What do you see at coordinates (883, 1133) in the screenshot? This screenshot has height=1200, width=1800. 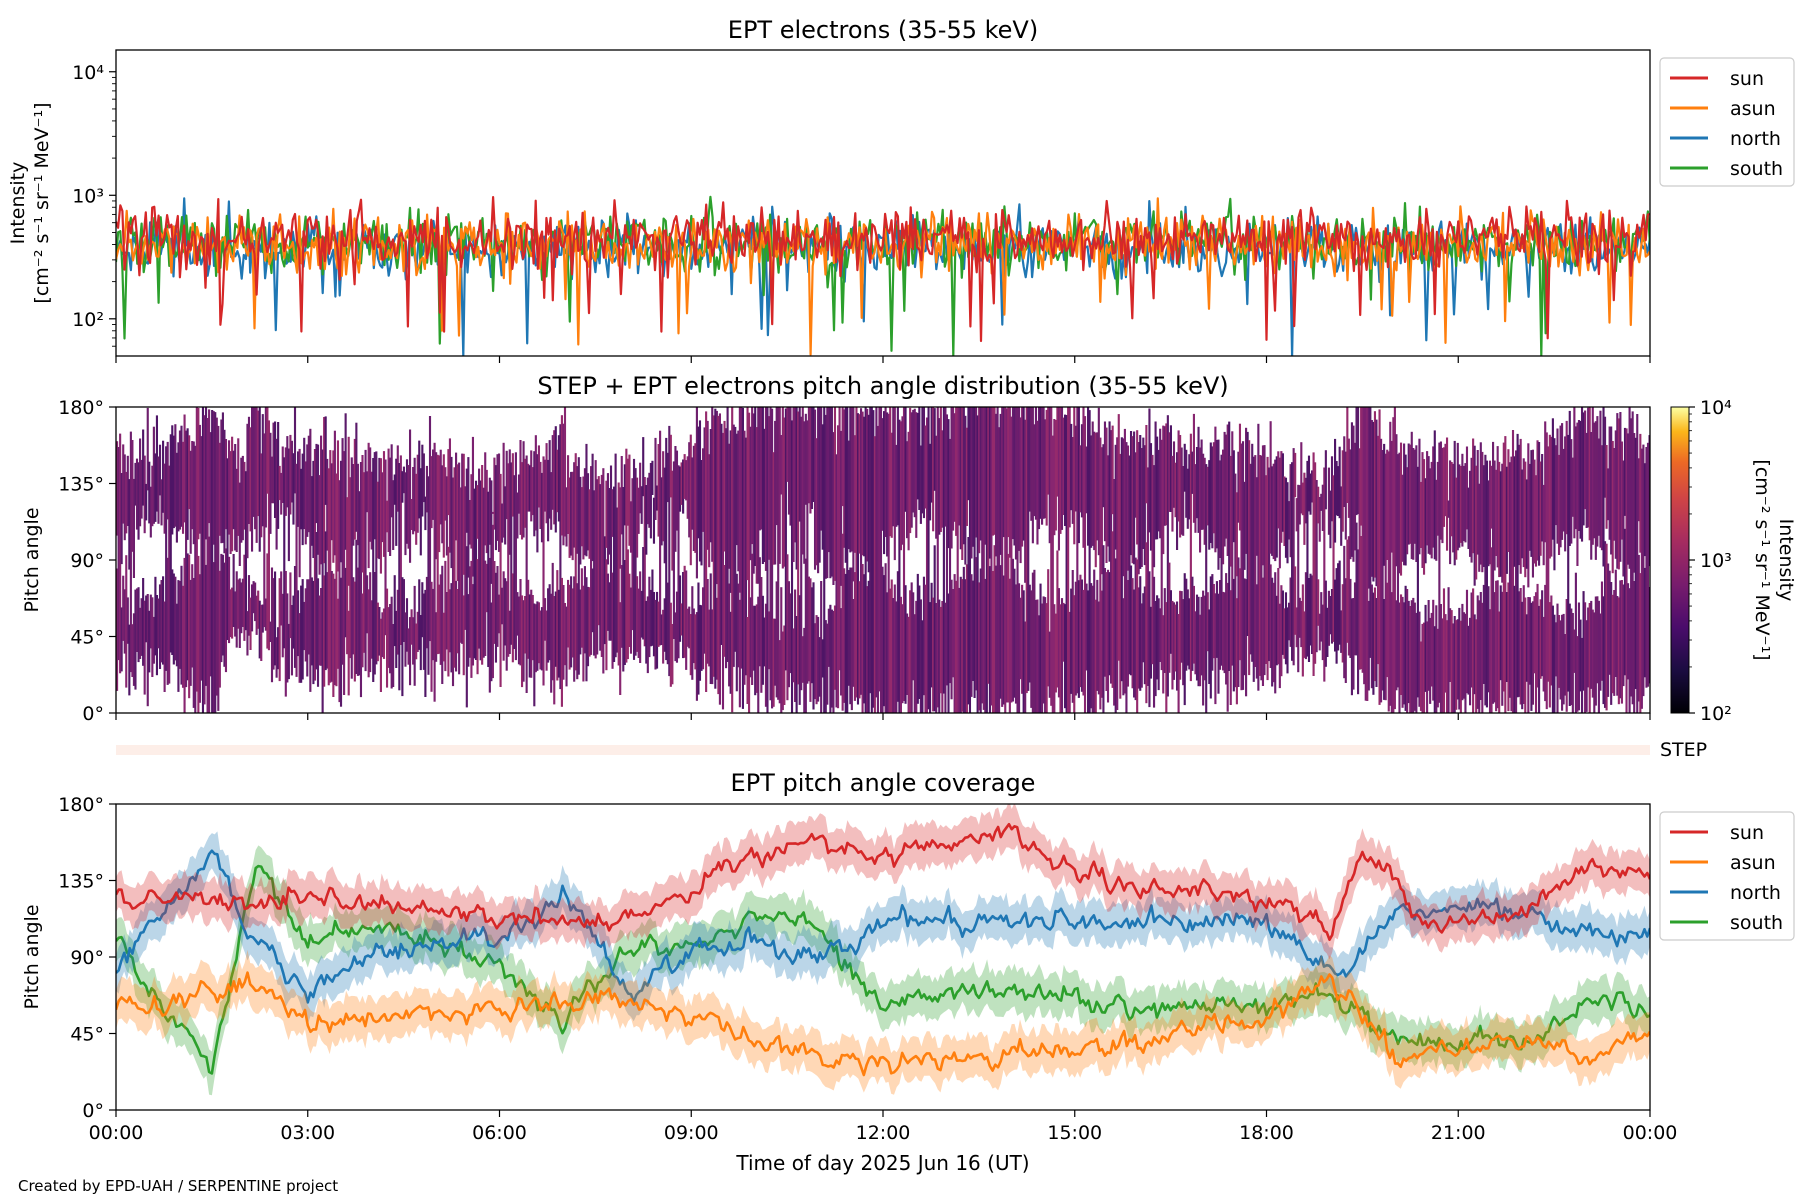 I see `x-tick-label: 12:00` at bounding box center [883, 1133].